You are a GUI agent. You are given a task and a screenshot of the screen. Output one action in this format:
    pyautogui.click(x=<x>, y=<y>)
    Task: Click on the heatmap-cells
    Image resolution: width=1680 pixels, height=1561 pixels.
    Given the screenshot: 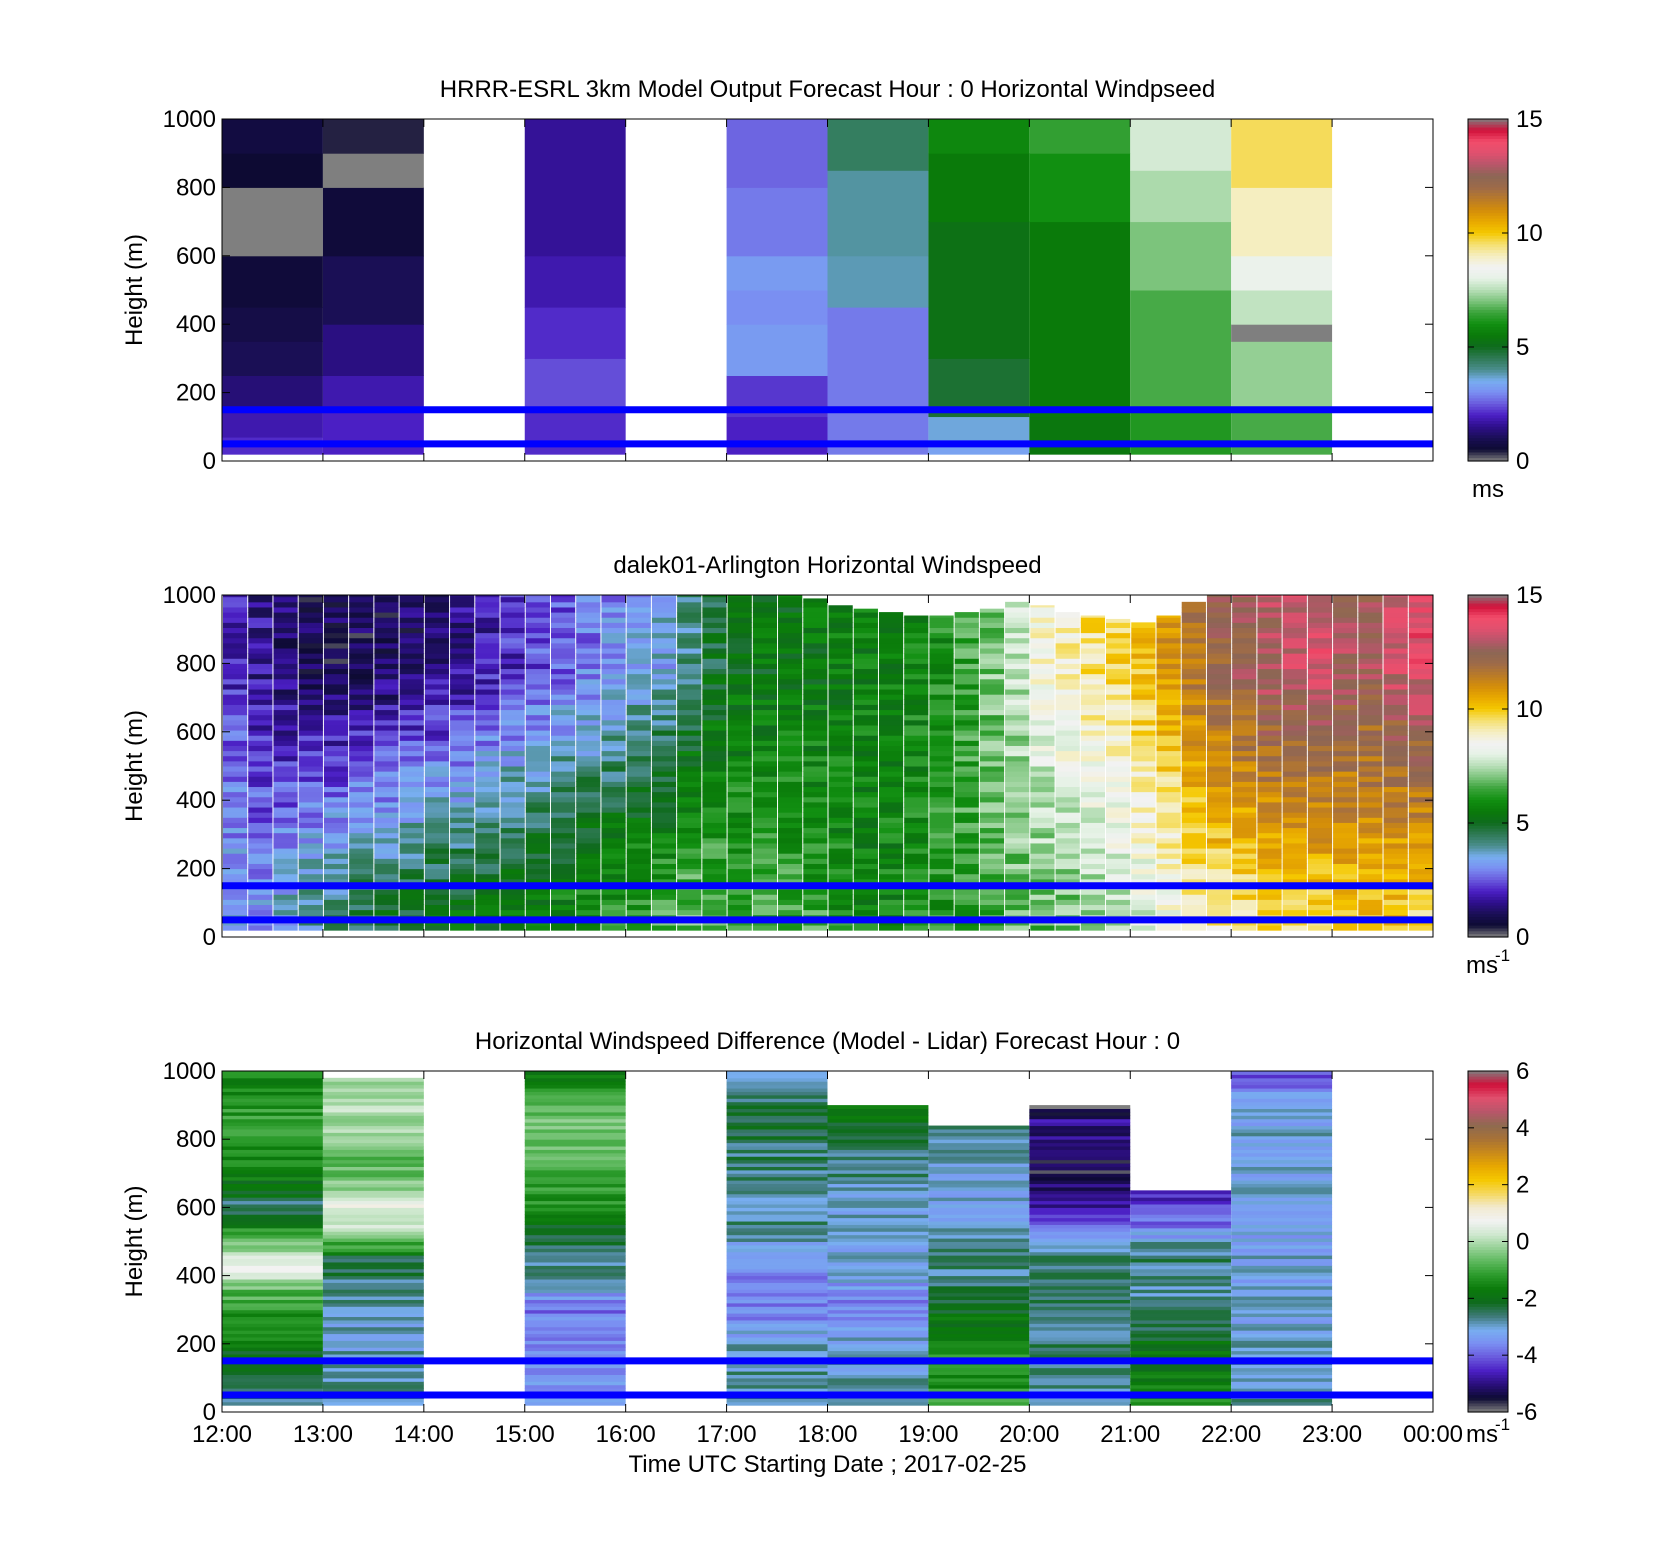 What is the action you would take?
    pyautogui.click(x=777, y=1238)
    